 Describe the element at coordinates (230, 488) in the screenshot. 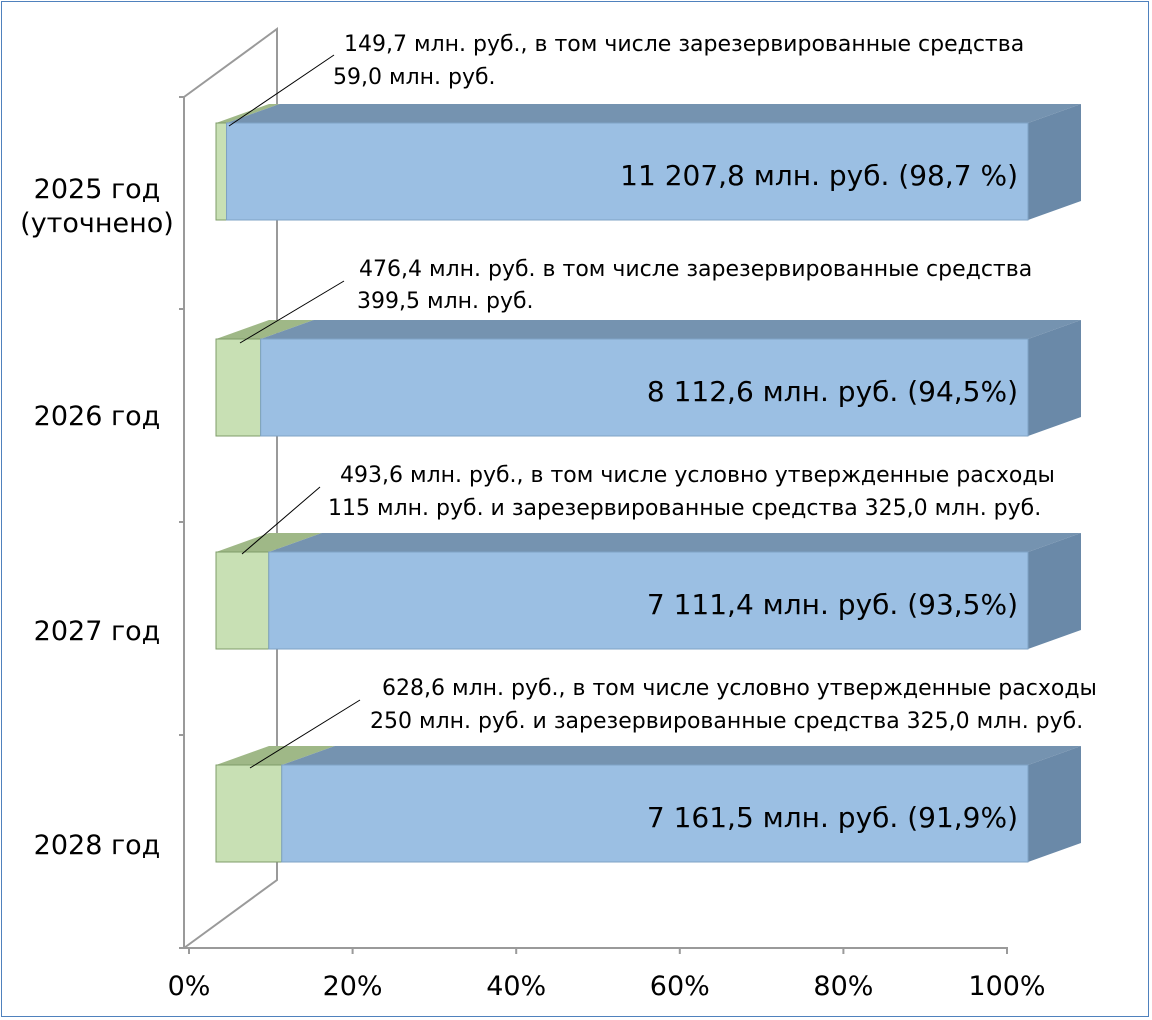

I see `chart-back-wall` at that location.